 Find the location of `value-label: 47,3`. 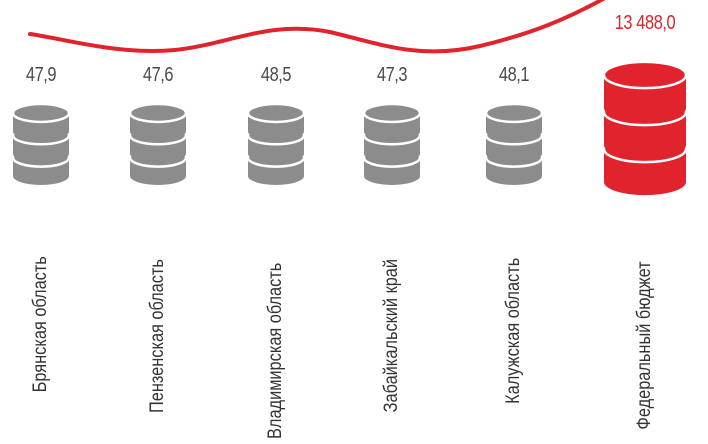

value-label: 47,3 is located at coordinates (392, 75).